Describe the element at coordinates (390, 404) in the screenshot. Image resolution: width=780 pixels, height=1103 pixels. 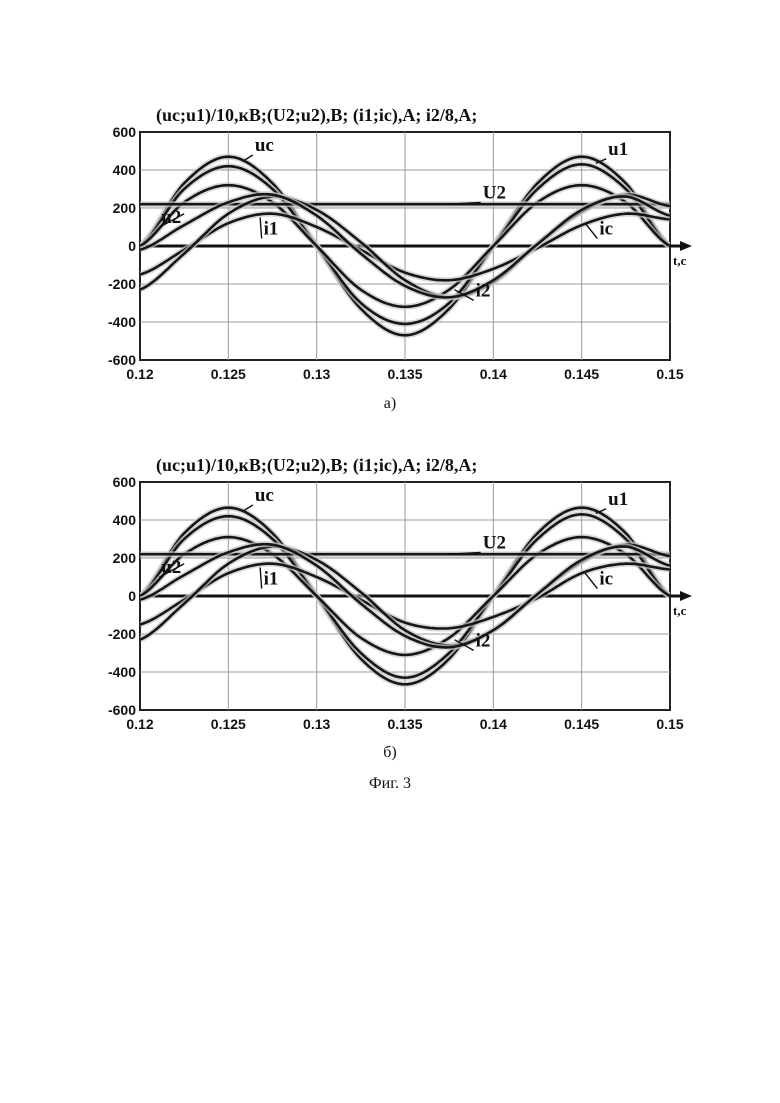
I see `panel-label-a: а)` at that location.